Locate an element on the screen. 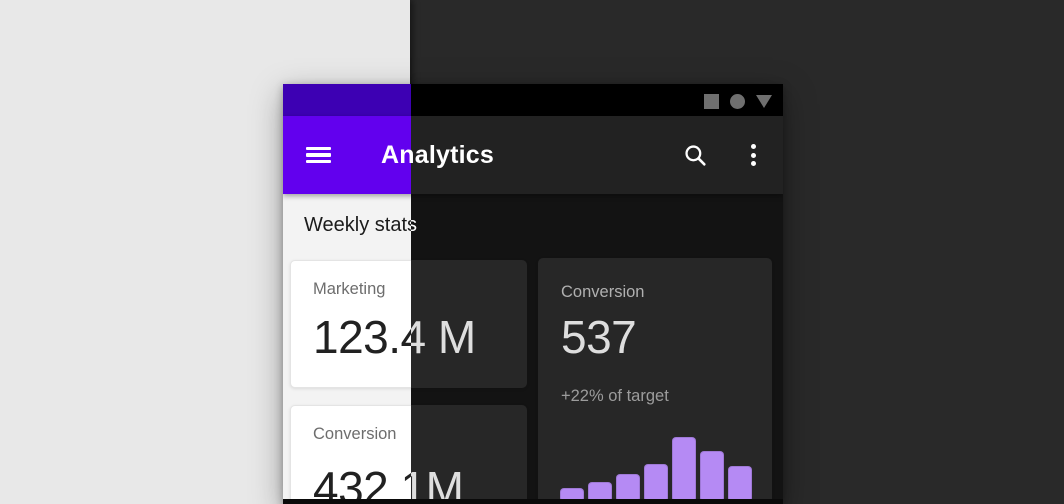 This screenshot has height=504, width=1064. section-title: Weekly stats is located at coordinates (360, 225).